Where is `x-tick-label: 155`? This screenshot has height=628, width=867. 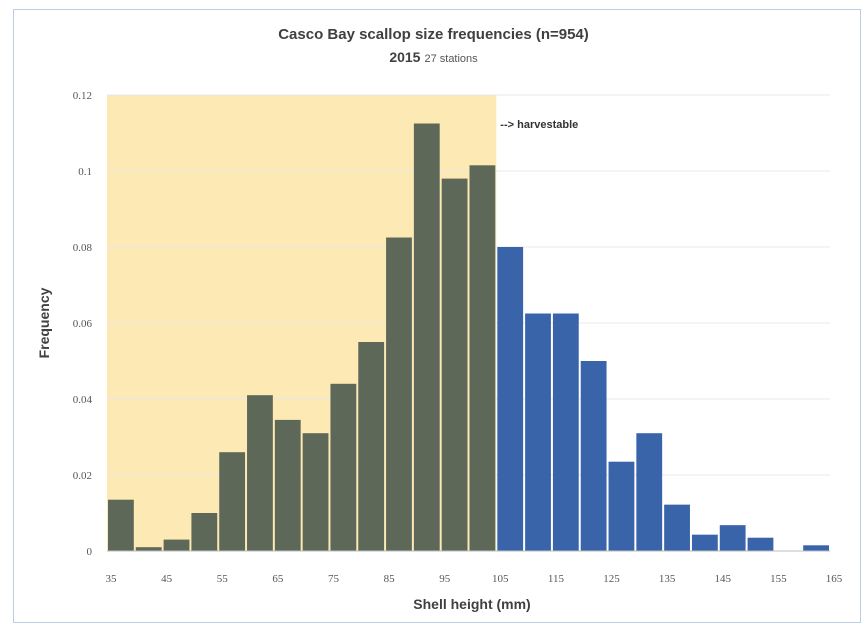
x-tick-label: 155 is located at coordinates (778, 579).